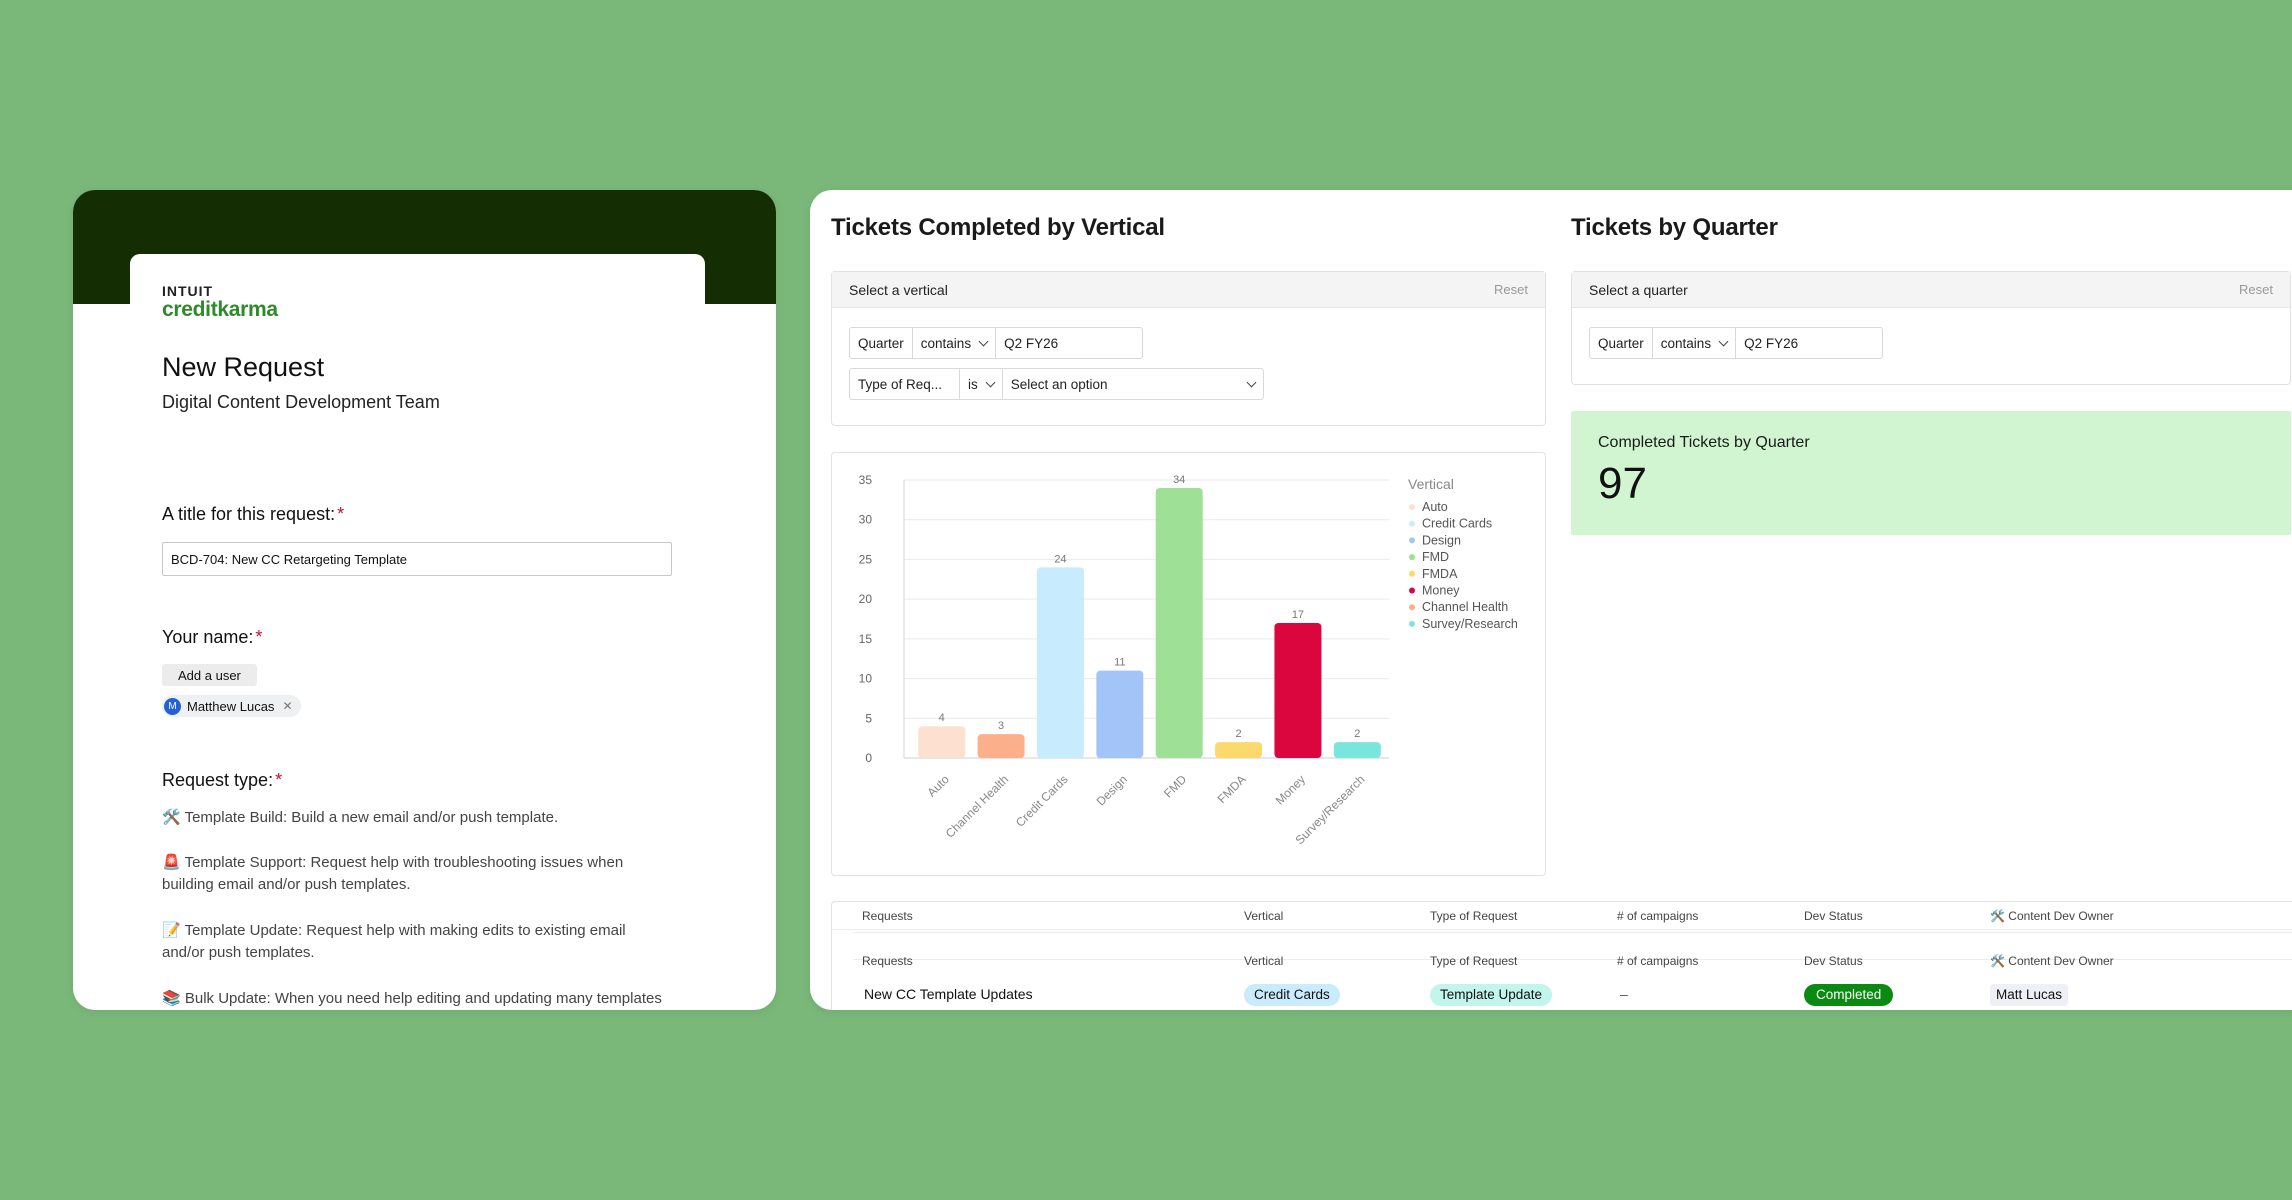  What do you see at coordinates (1511, 289) in the screenshot?
I see `vertical-filter-reset-button: Reset` at bounding box center [1511, 289].